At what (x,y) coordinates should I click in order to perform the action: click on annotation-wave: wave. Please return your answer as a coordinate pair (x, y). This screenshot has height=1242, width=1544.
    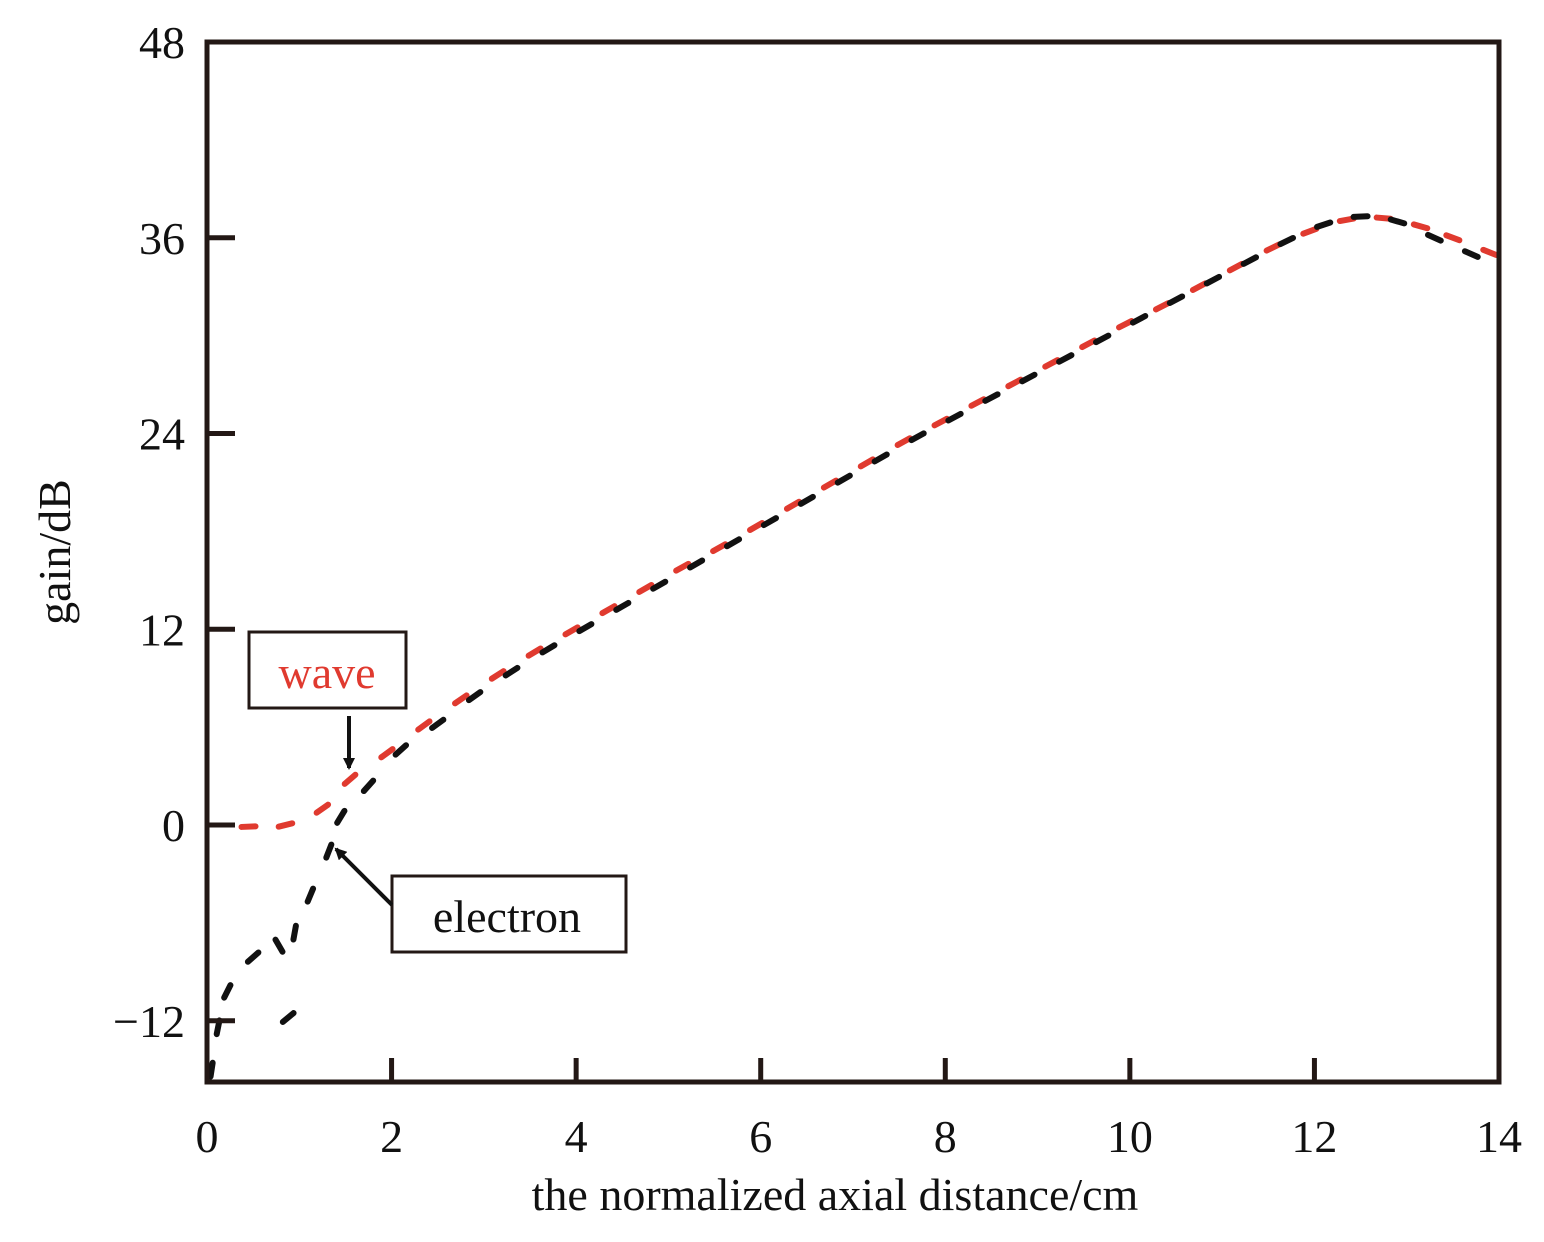
    Looking at the image, I should click on (327, 700).